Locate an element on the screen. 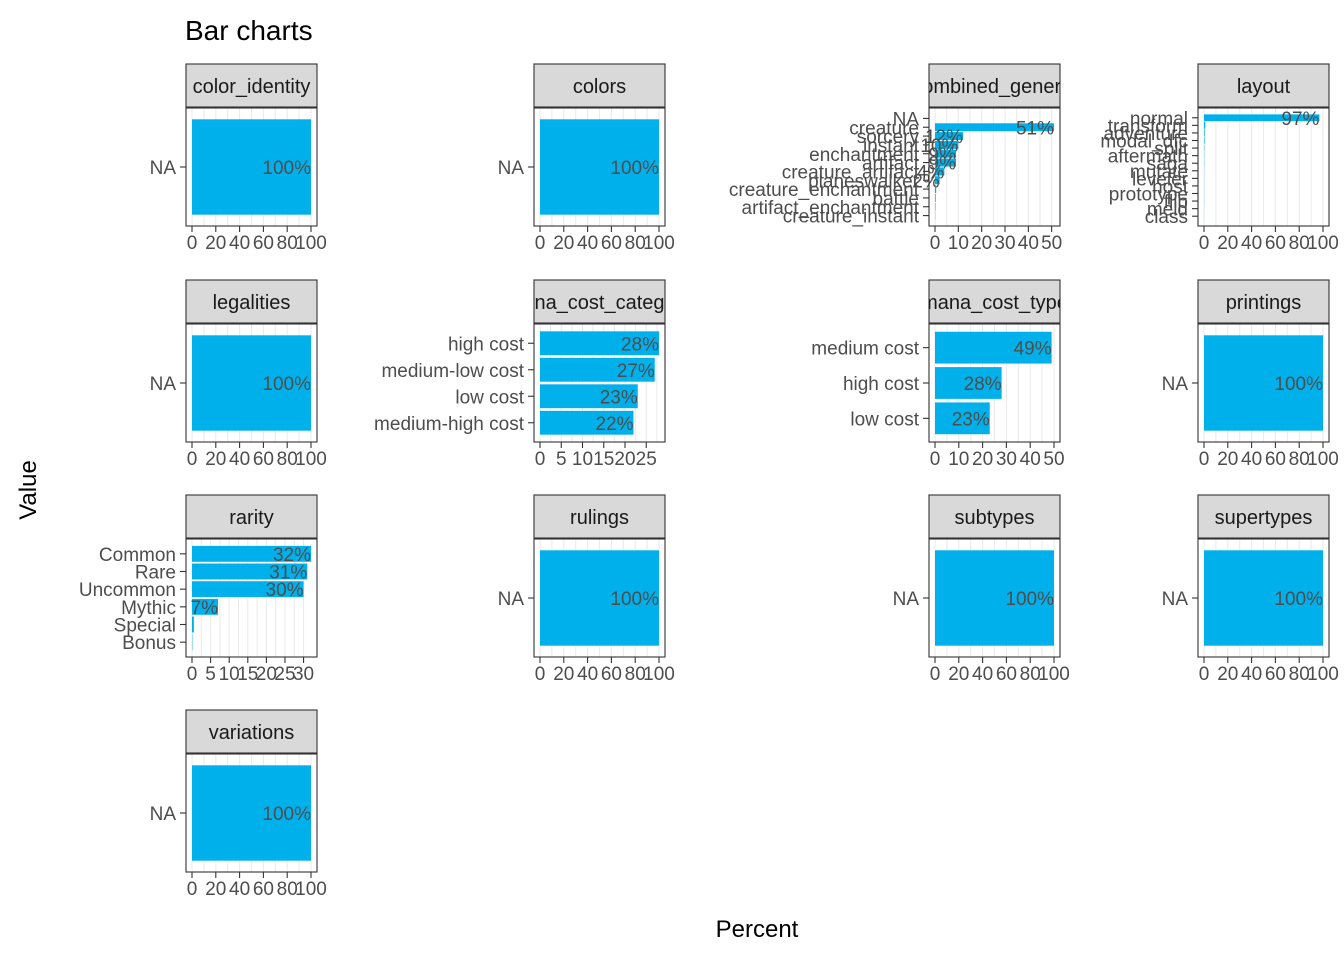 This screenshot has width=1344, height=960. facet-strip-label: variations is located at coordinates (252, 733).